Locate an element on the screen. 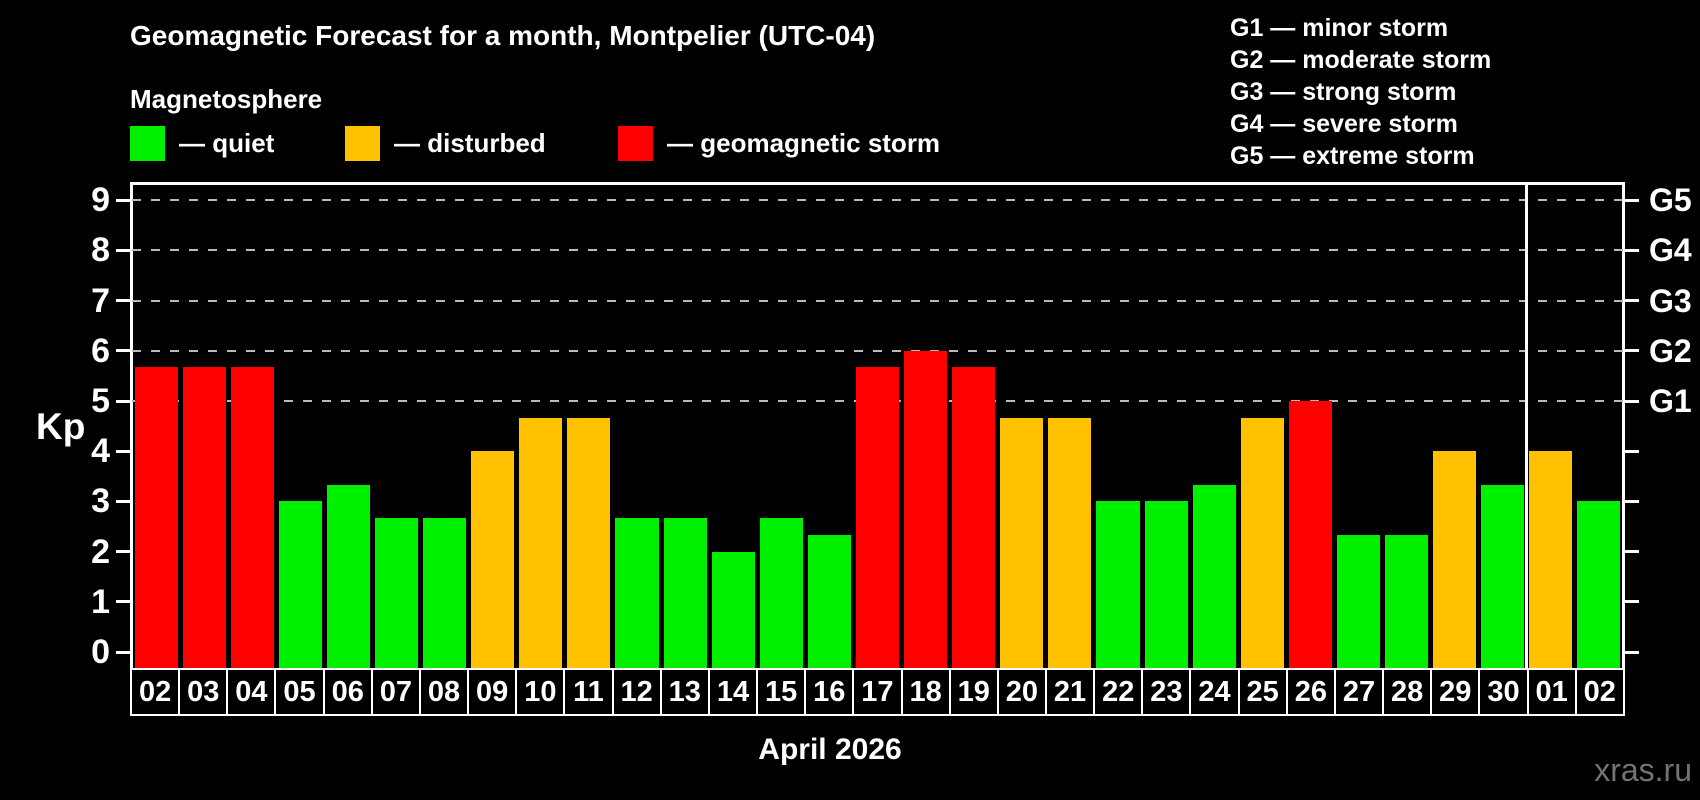  y-tick-label-9: 9 is located at coordinates (100, 200).